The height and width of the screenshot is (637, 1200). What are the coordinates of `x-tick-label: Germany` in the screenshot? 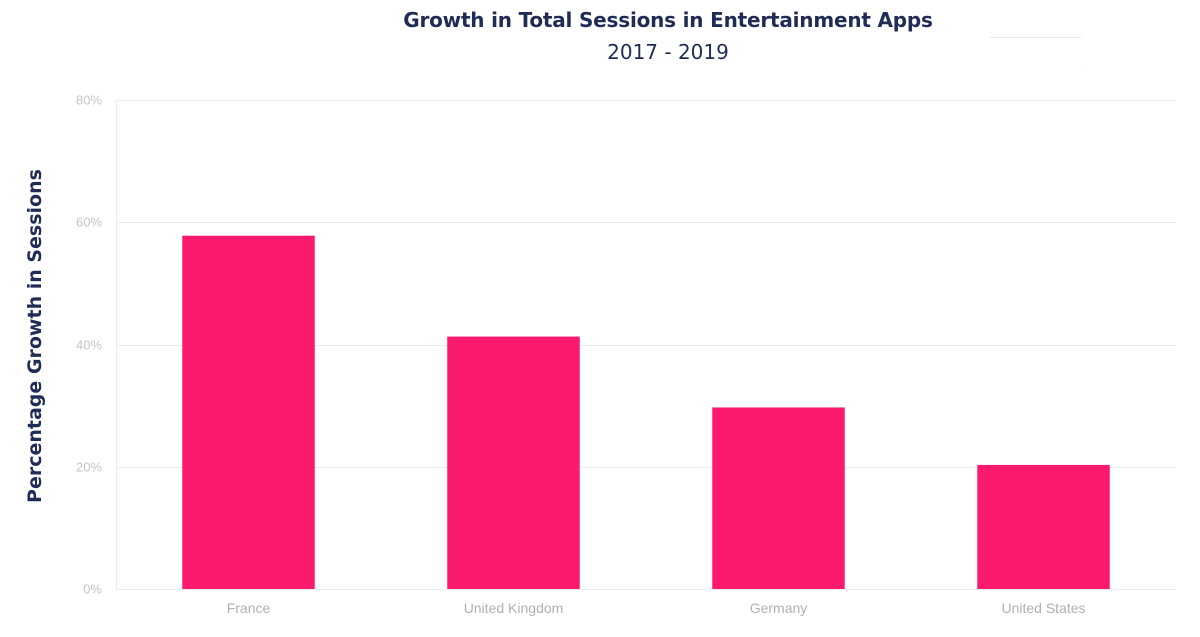 It's located at (779, 608).